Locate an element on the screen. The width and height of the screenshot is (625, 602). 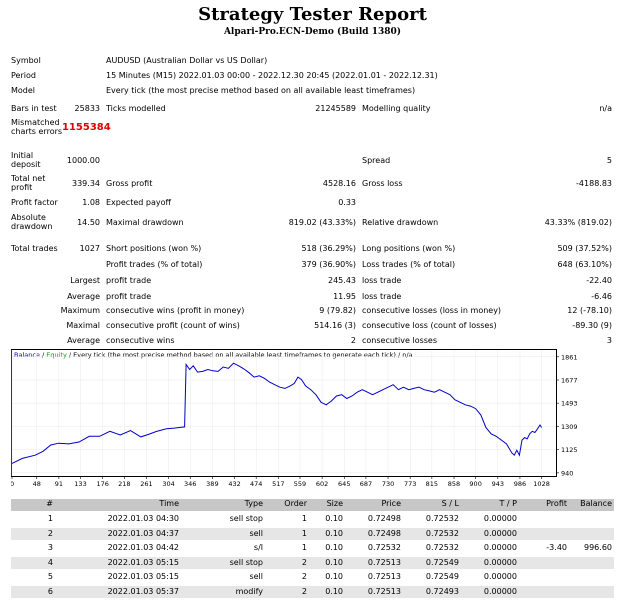
quality-label: Modelling quality is located at coordinates (396, 108).